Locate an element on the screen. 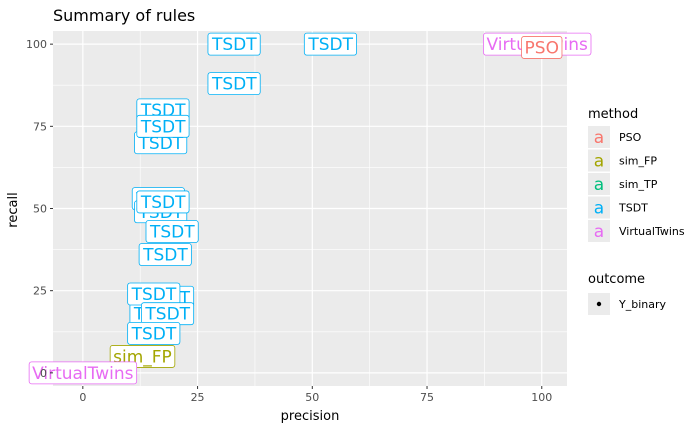  y-tick-label: 100 is located at coordinates (36, 44).